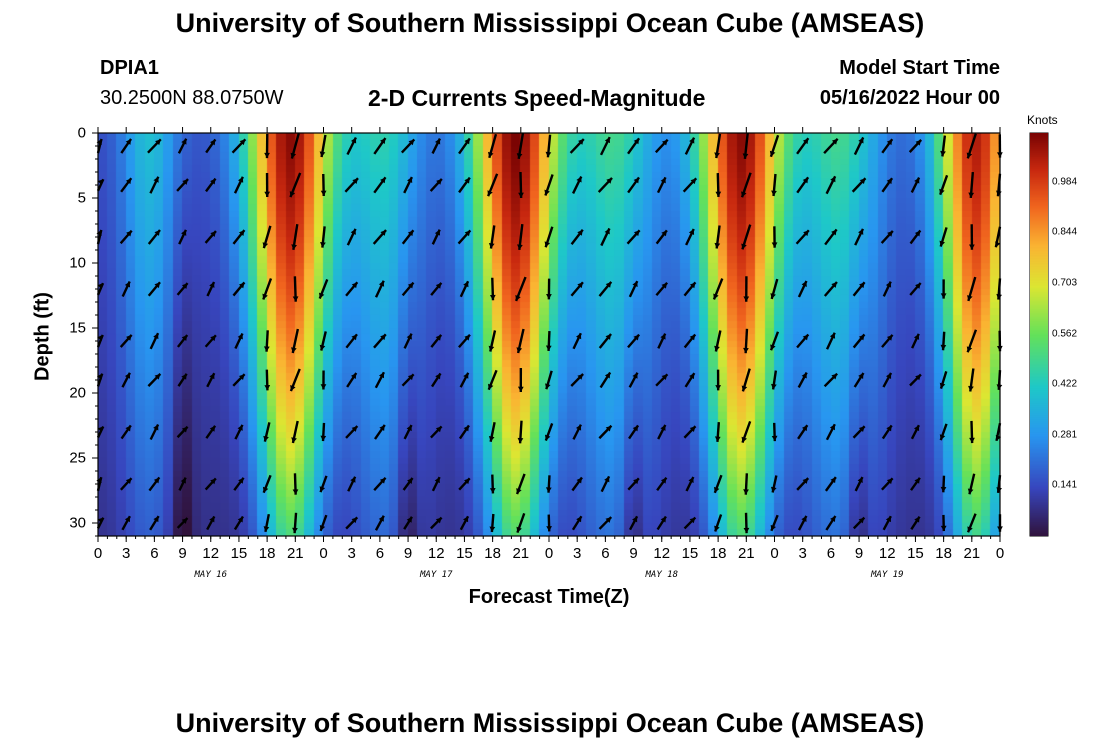 The width and height of the screenshot is (1100, 750). Describe the element at coordinates (77, 263) in the screenshot. I see `y-tick-label: 10` at that location.